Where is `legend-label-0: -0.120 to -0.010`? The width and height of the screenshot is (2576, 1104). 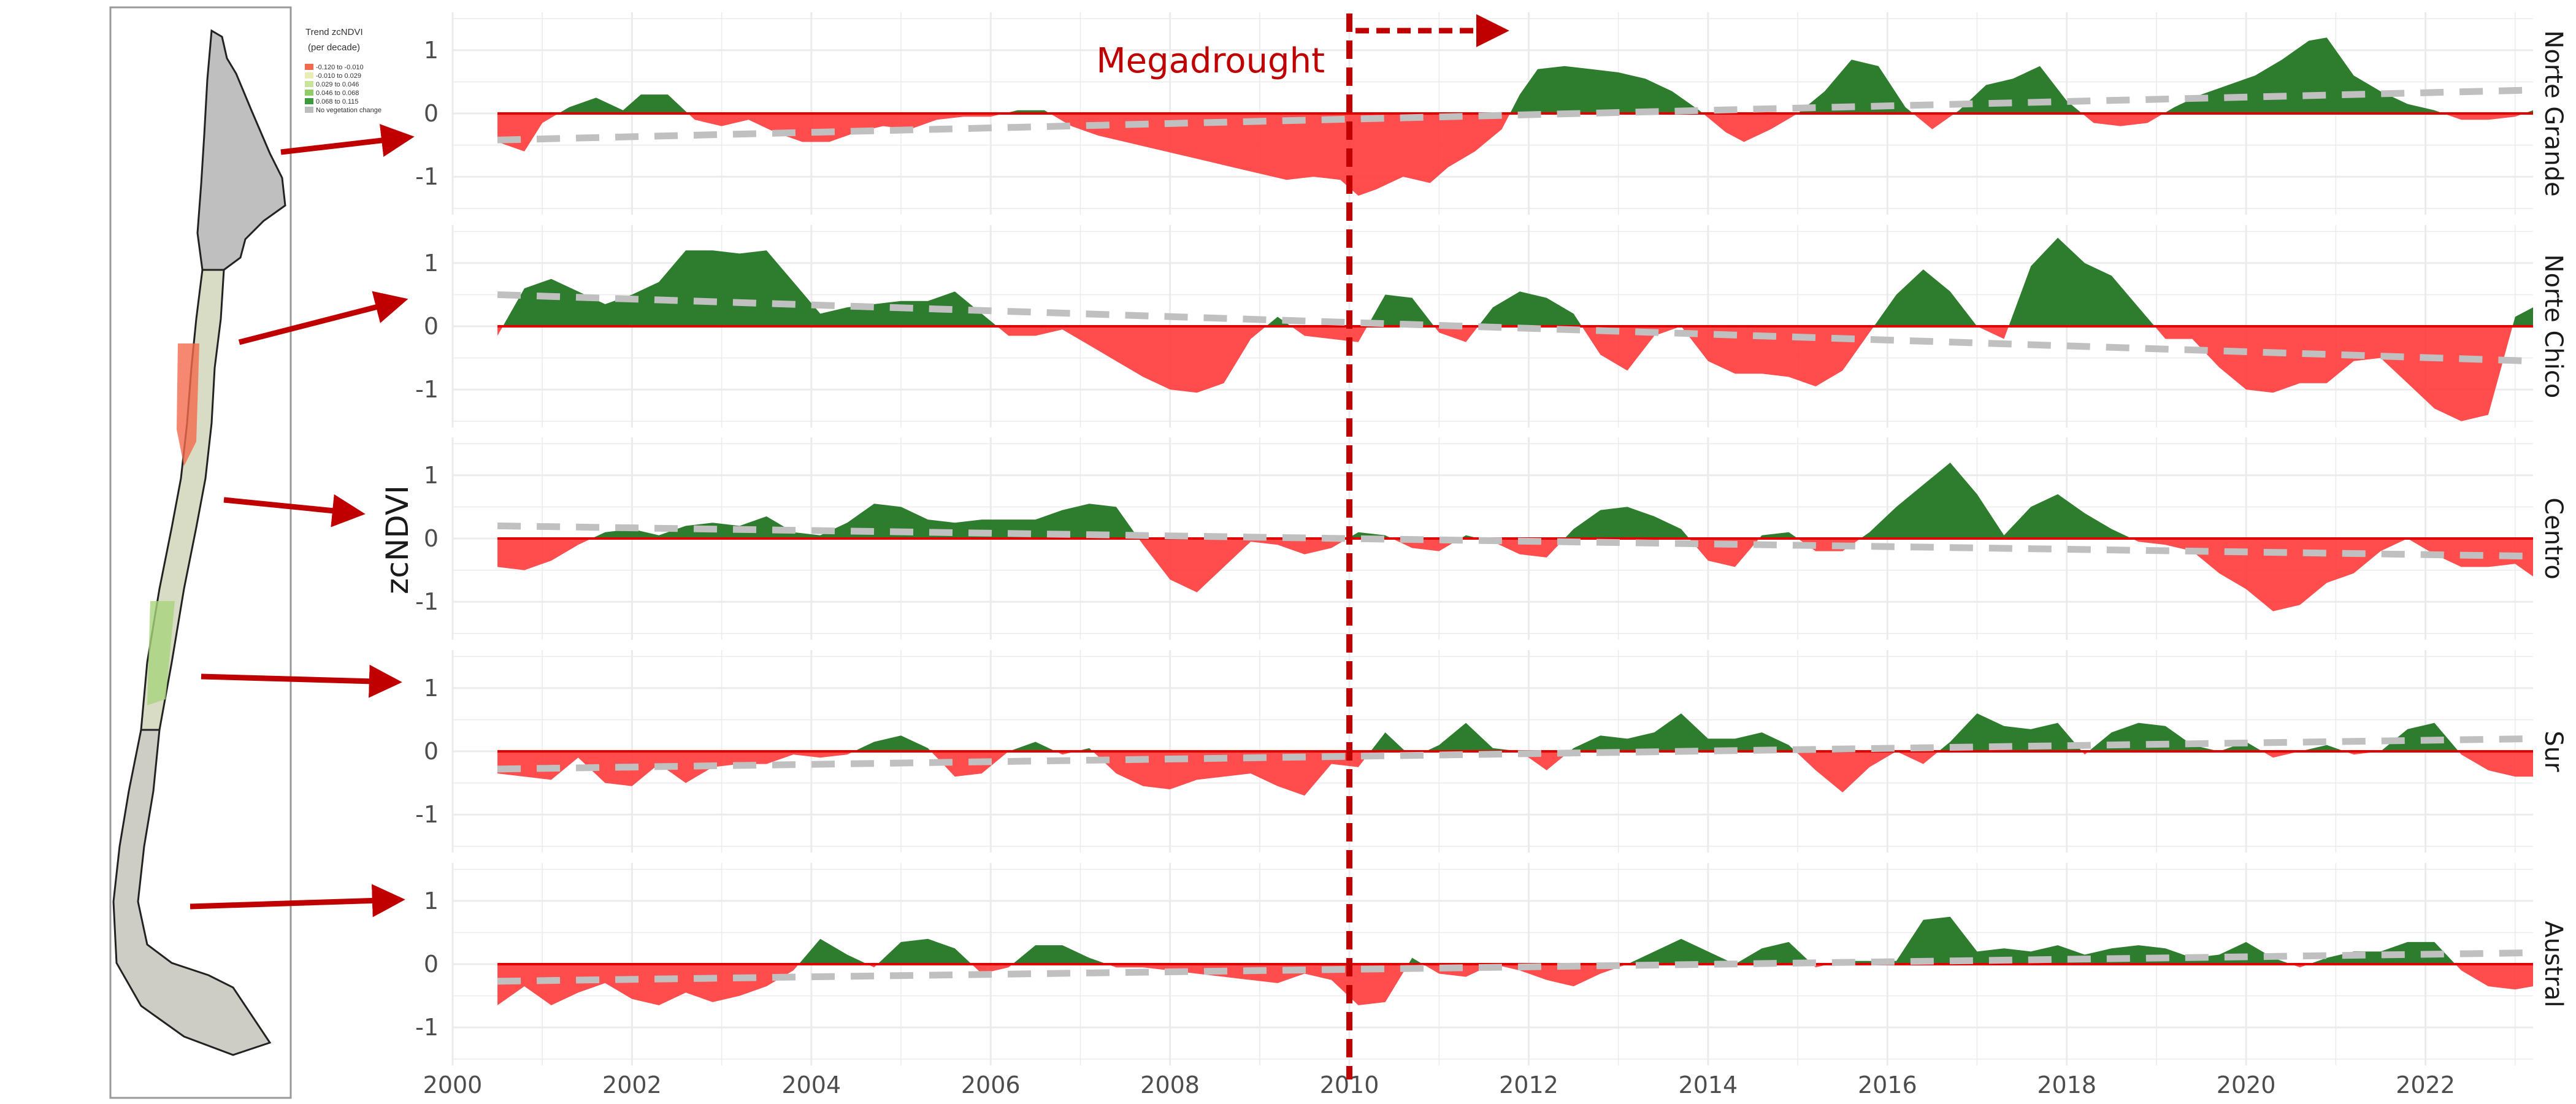 legend-label-0: -0.120 to -0.010 is located at coordinates (340, 67).